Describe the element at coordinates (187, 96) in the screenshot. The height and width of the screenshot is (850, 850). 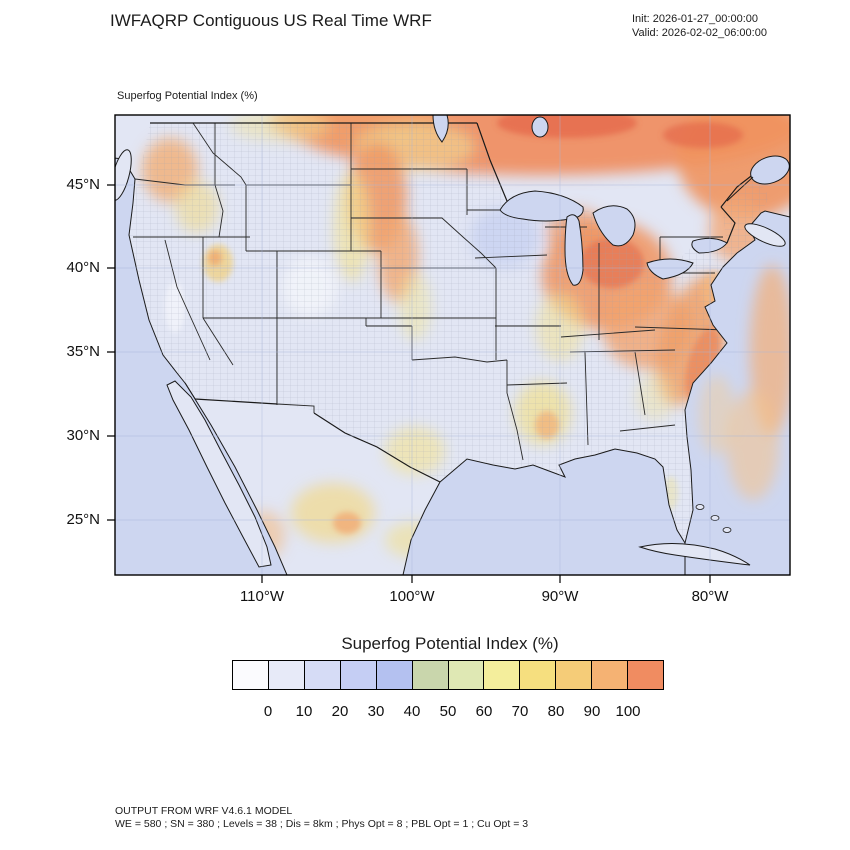
I see `map-variable-label: Superfog Potential Index (%)` at that location.